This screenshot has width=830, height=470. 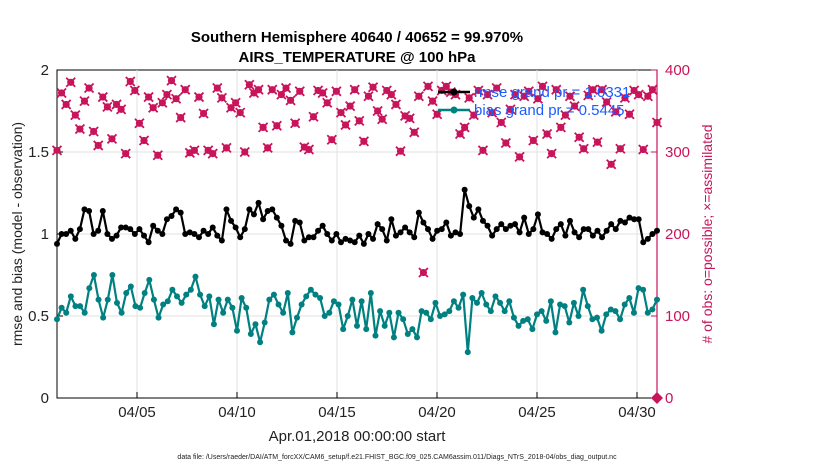 I want to click on series-bias, so click(x=357, y=314).